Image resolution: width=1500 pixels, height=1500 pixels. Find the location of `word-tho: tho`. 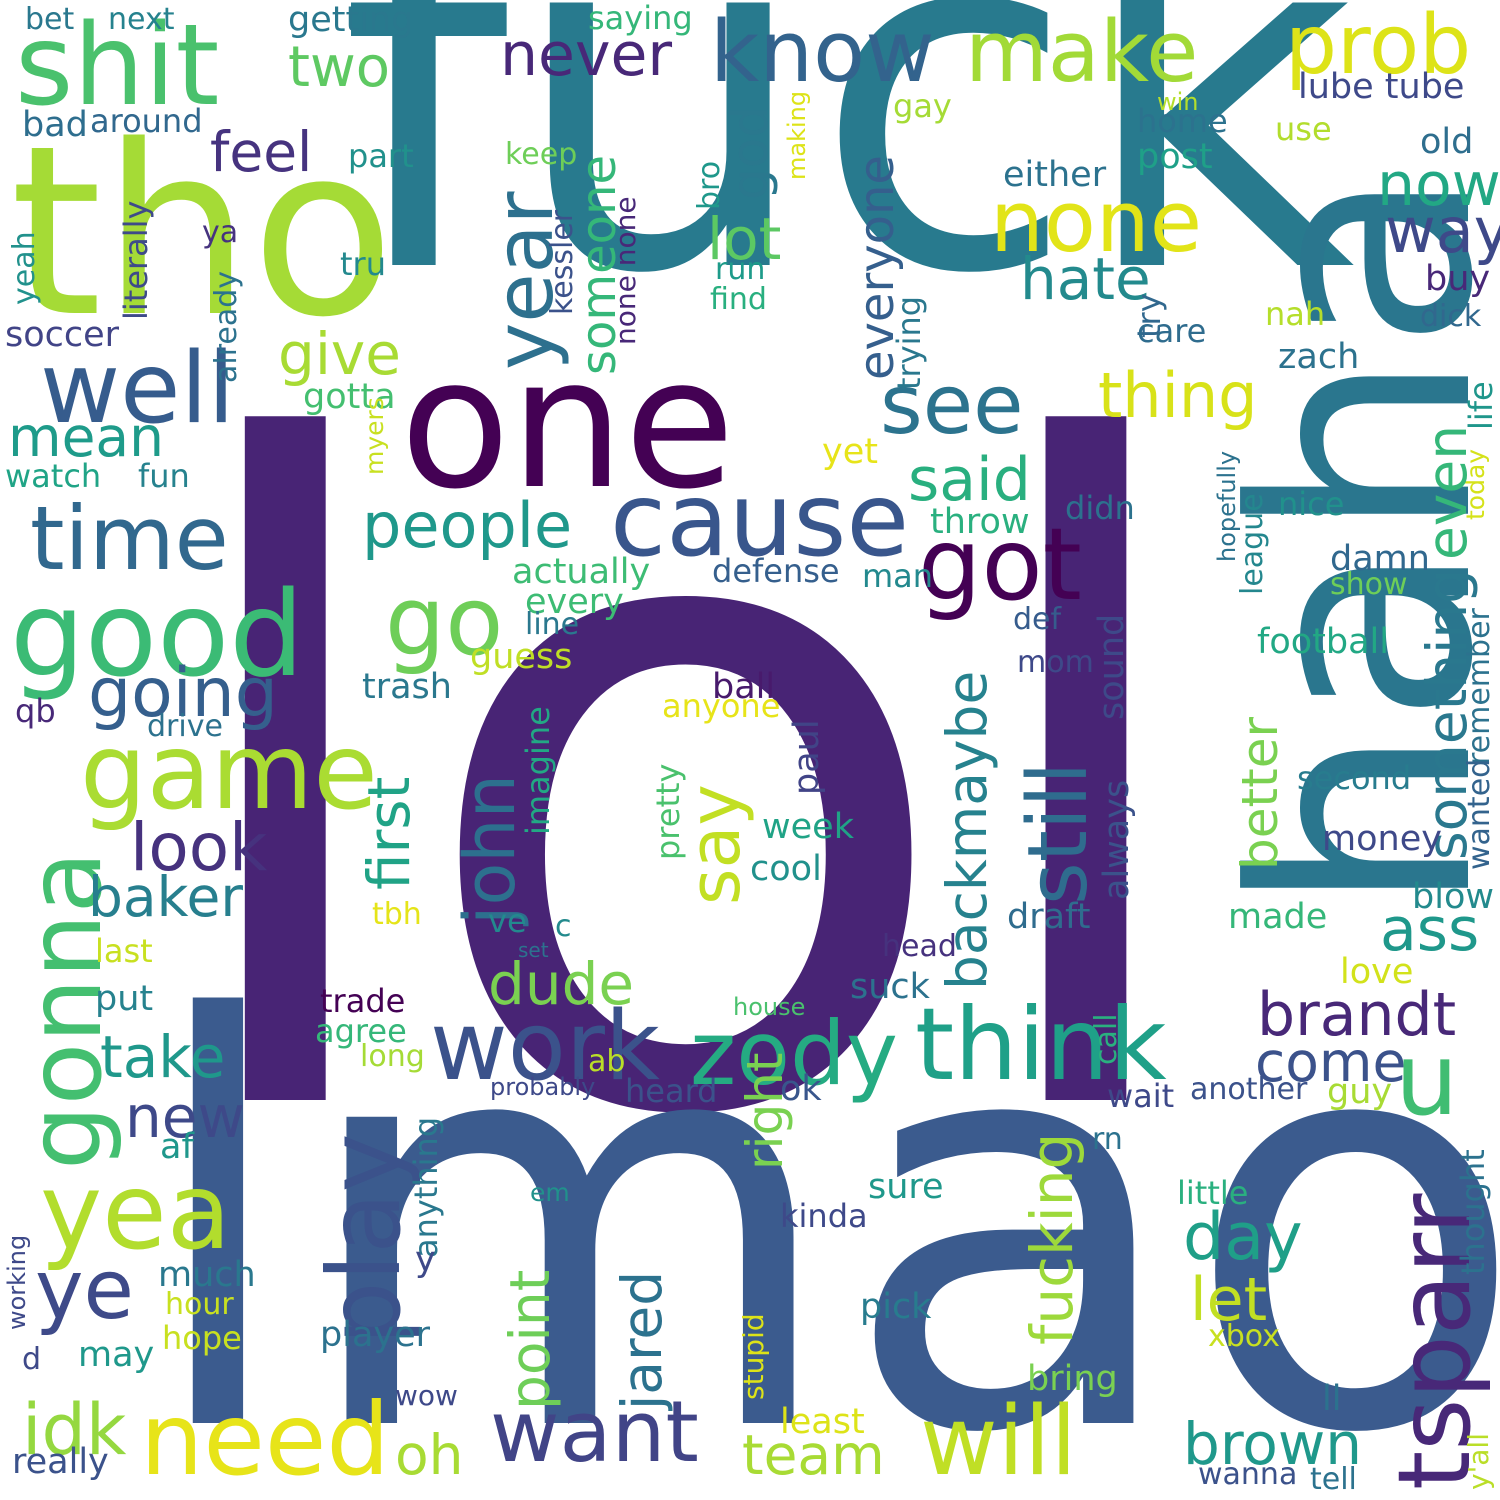

word-tho: tho is located at coordinates (202, 232).